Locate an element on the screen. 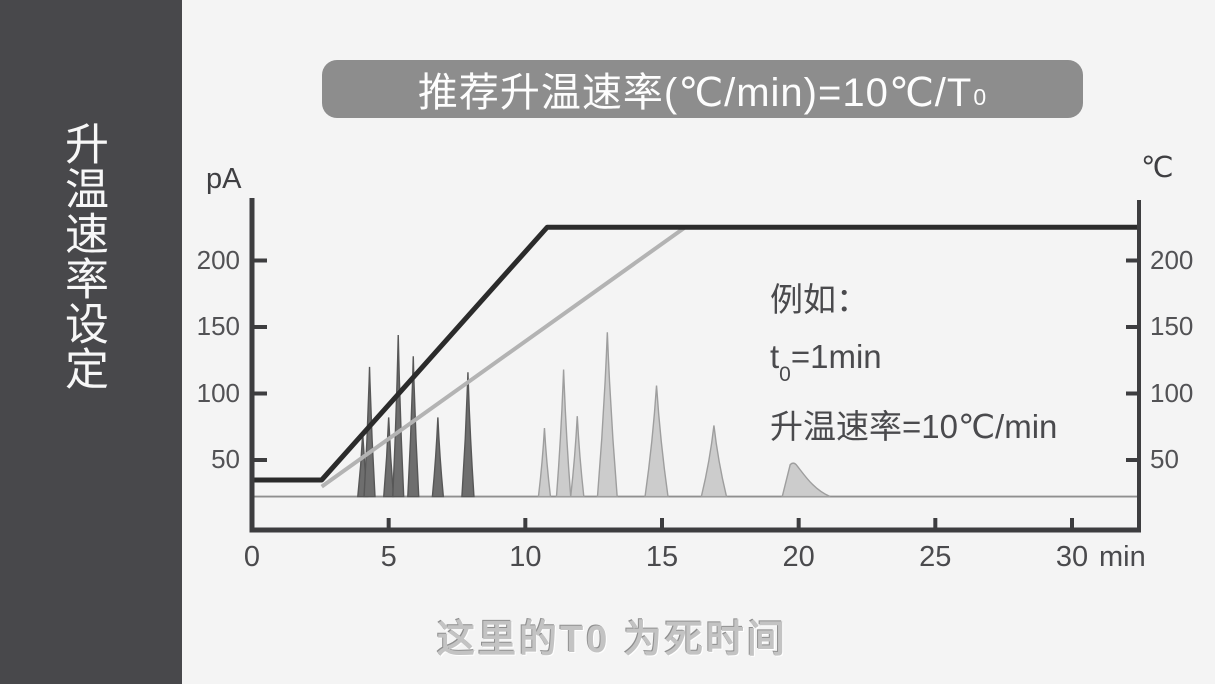 This screenshot has height=684, width=1215. late-eluting-peaks-slow-ramp is located at coordinates (684, 415).